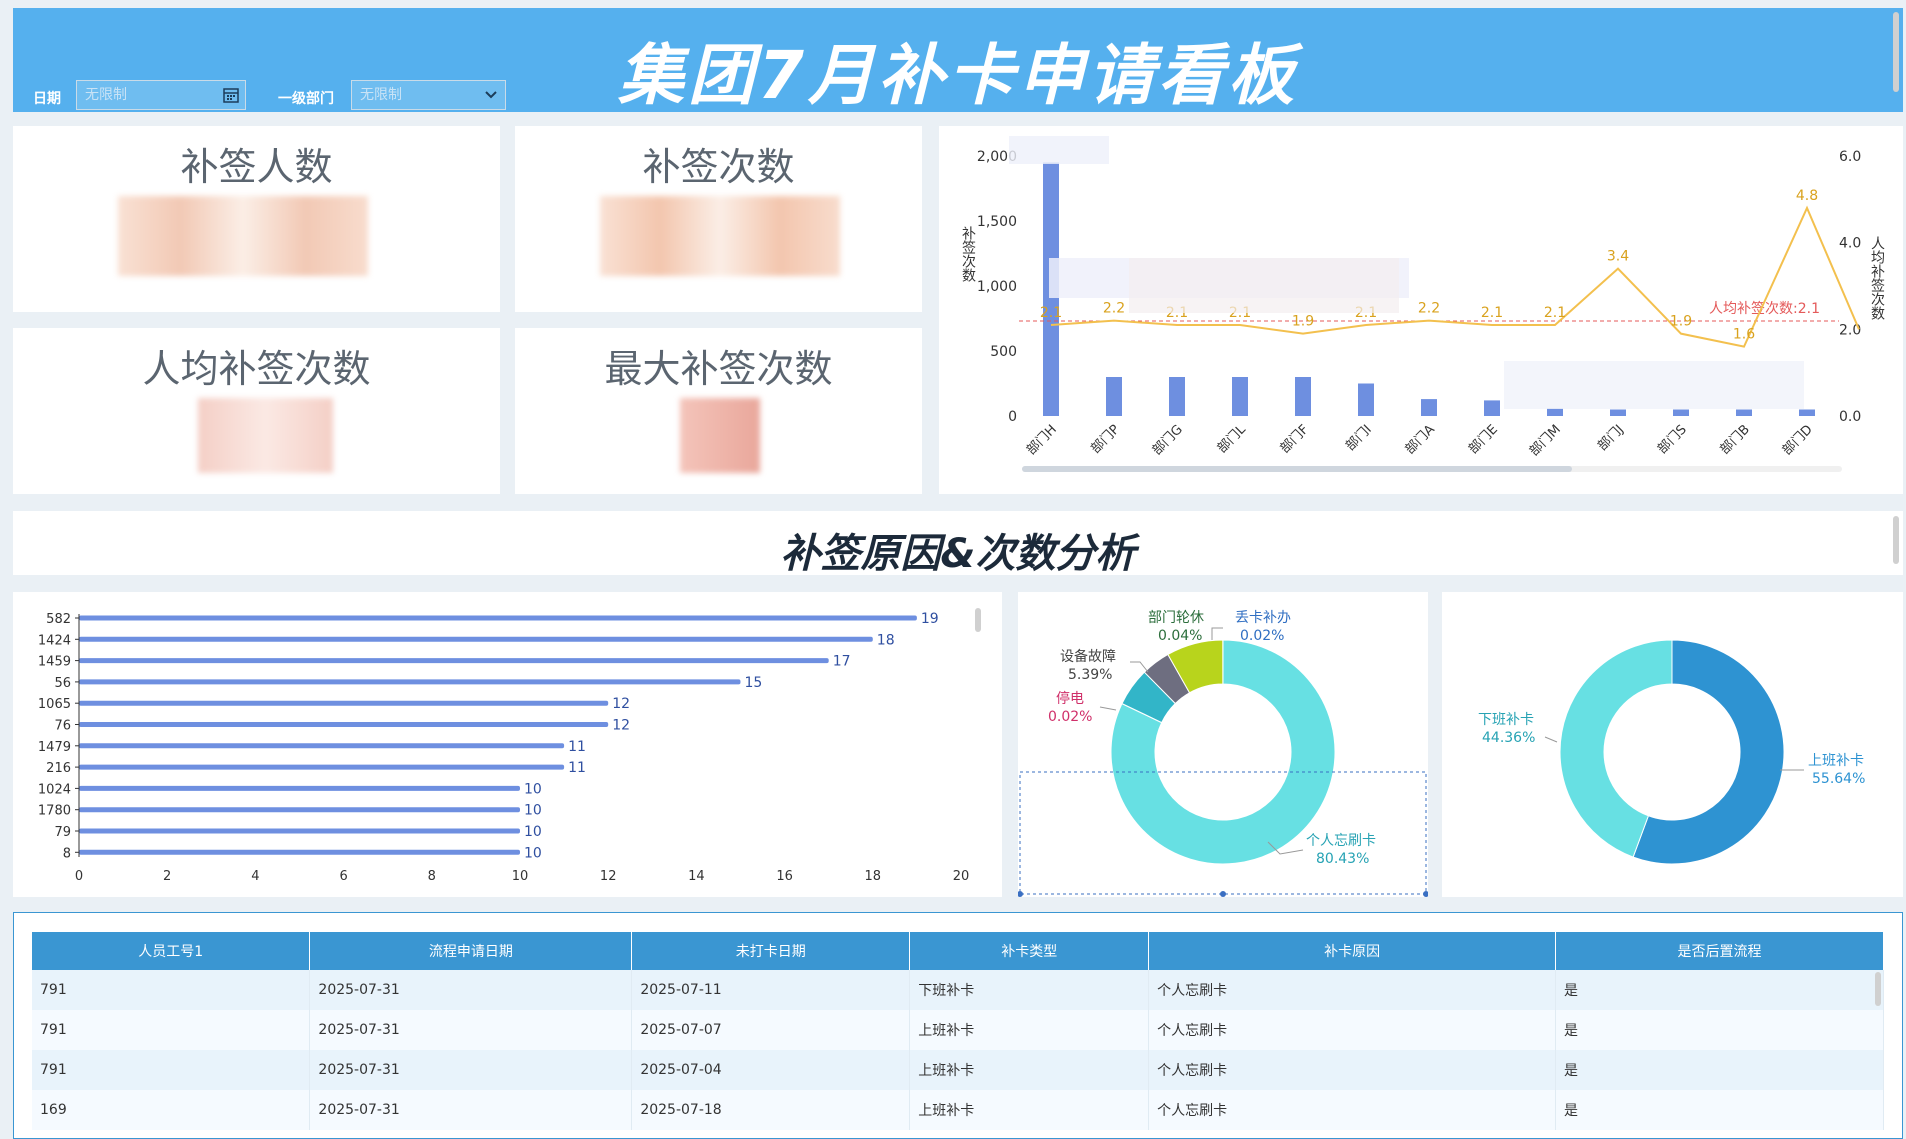  Describe the element at coordinates (1295, 439) in the screenshot. I see `x-tick-label: 部门F` at that location.